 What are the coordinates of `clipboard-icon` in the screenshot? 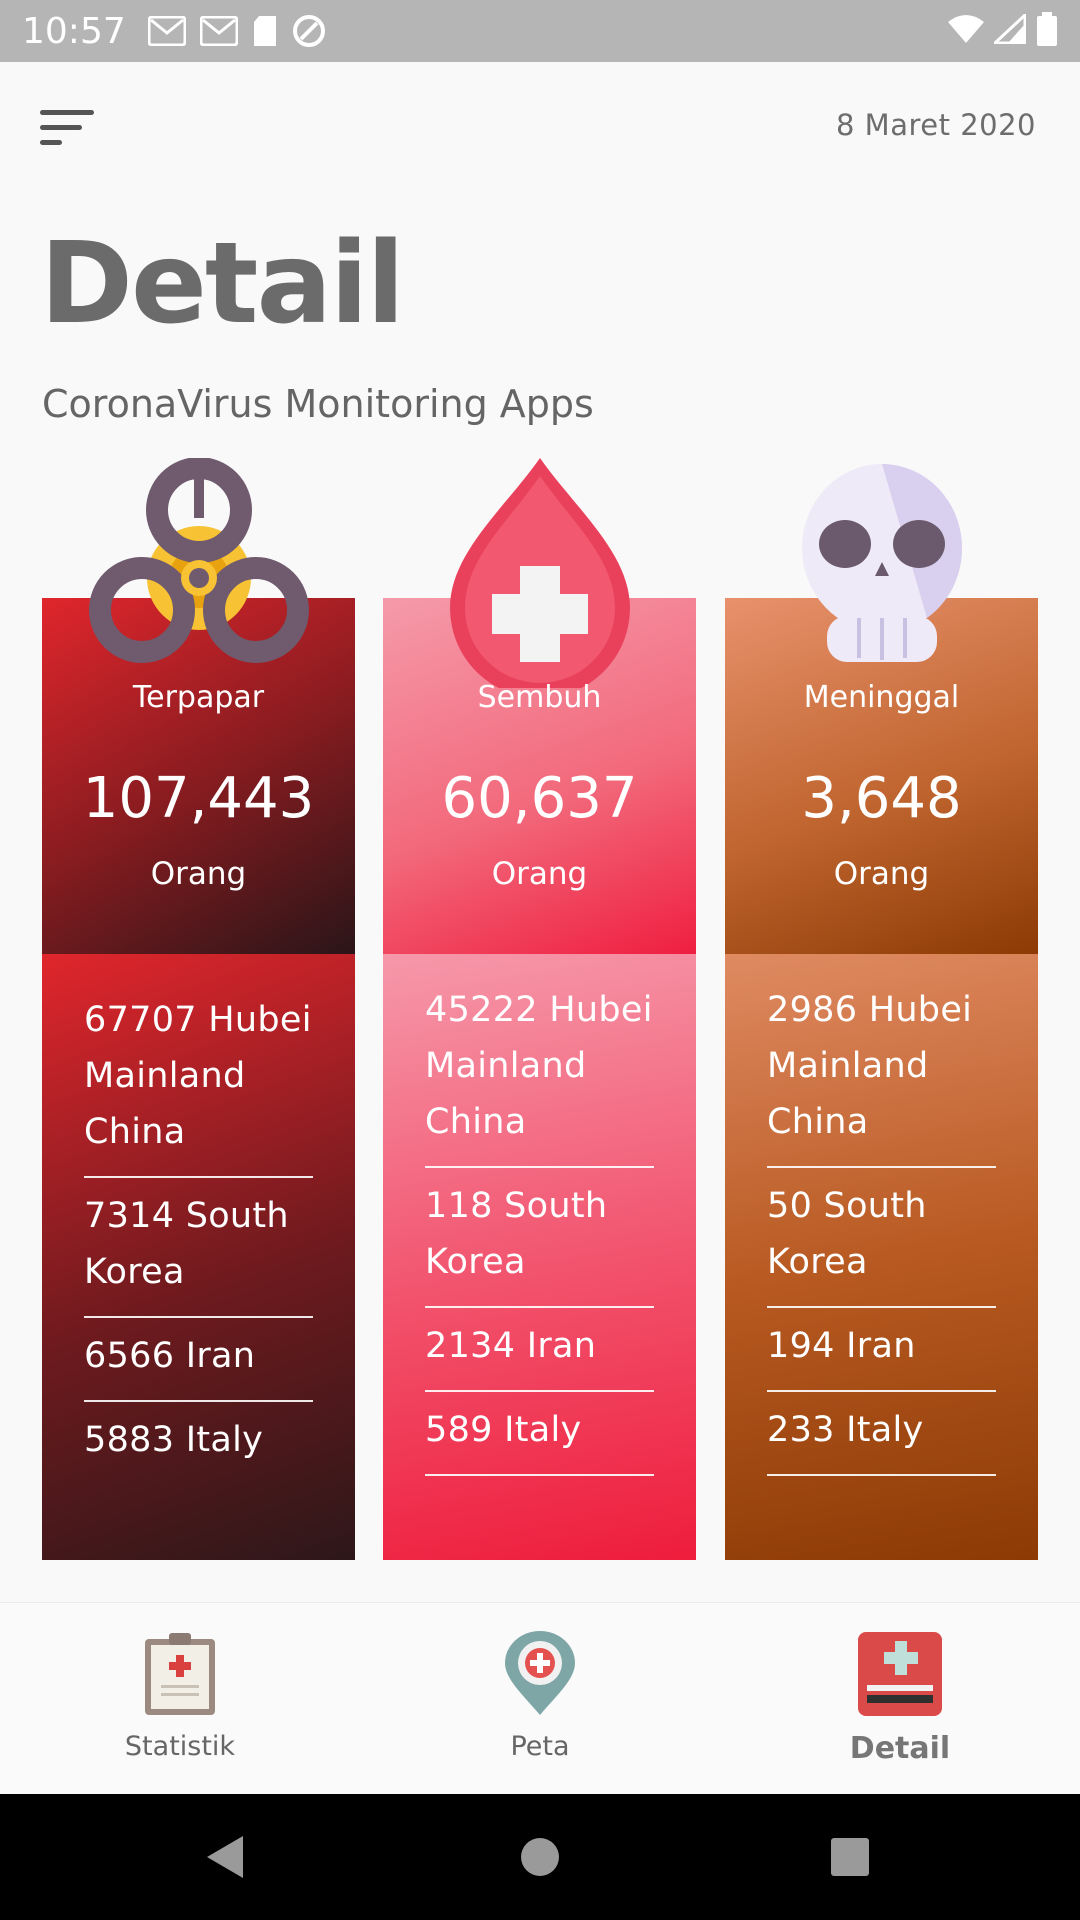 It's located at (180, 1674).